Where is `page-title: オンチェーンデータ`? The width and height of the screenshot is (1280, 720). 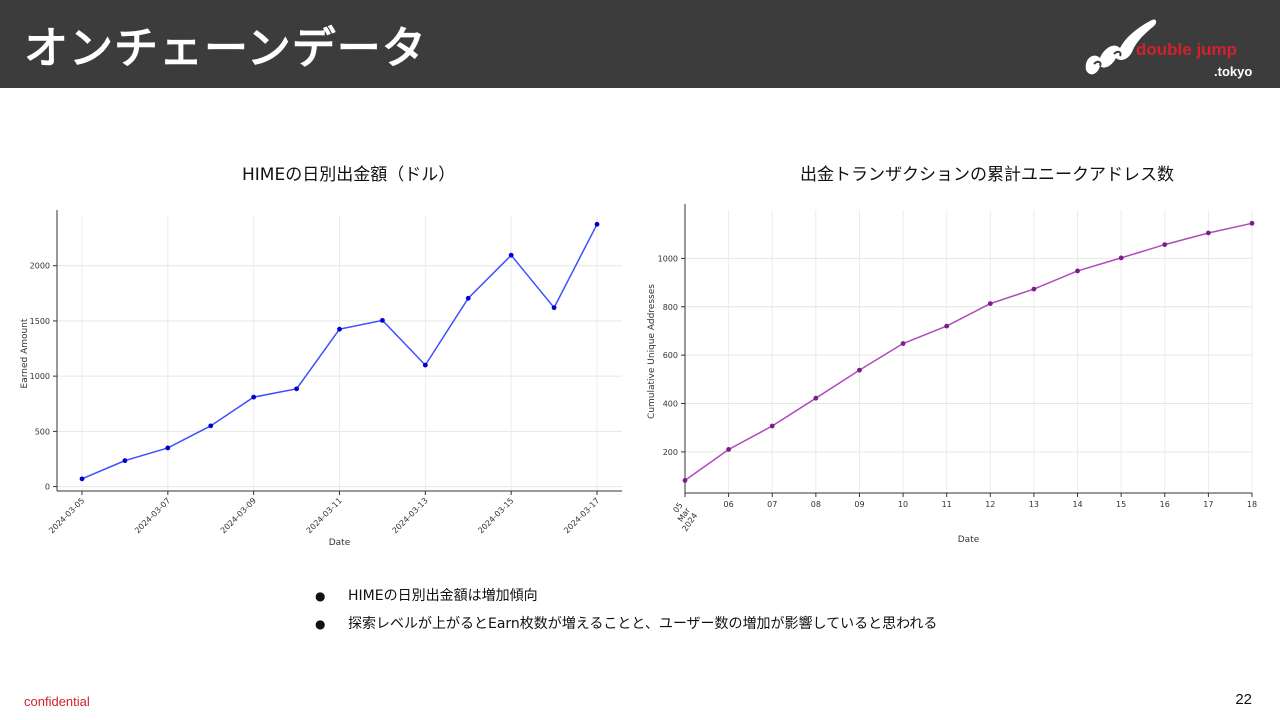 page-title: オンチェーンデータ is located at coordinates (225, 48).